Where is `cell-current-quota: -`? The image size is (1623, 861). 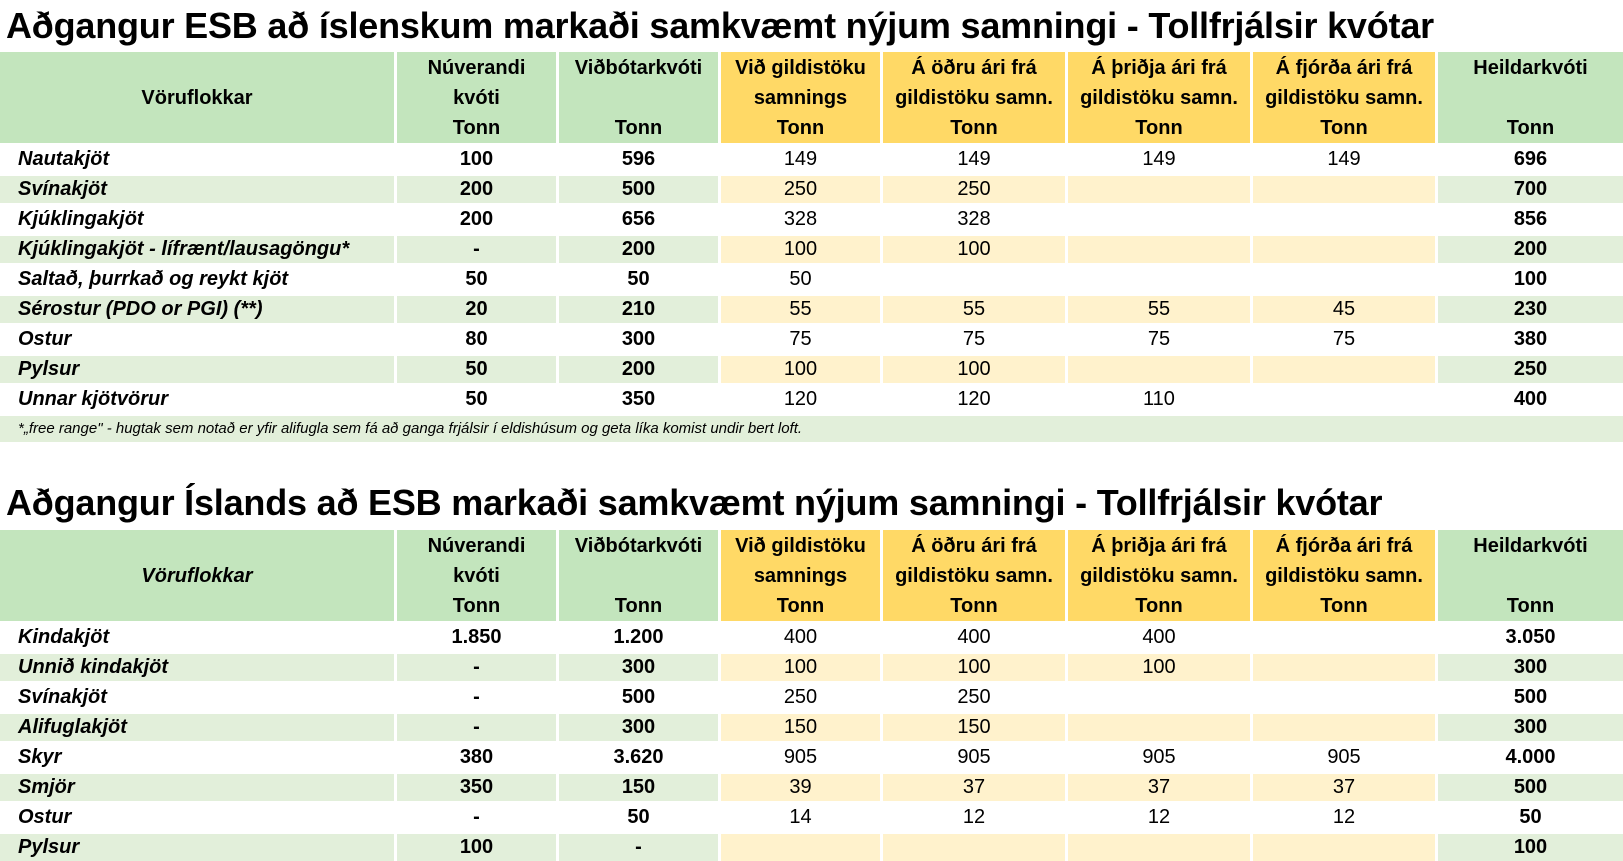 cell-current-quota: - is located at coordinates (478, 729).